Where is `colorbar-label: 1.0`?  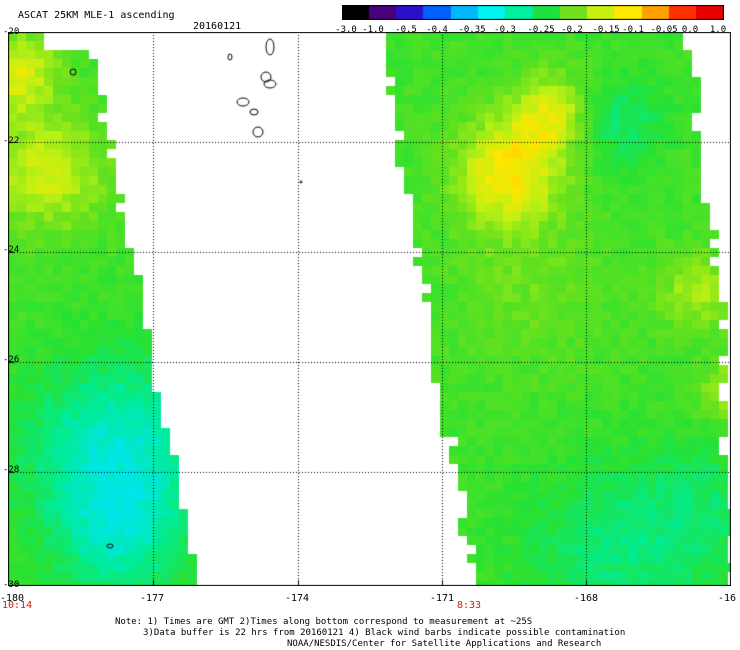 colorbar-label: 1.0 is located at coordinates (718, 30).